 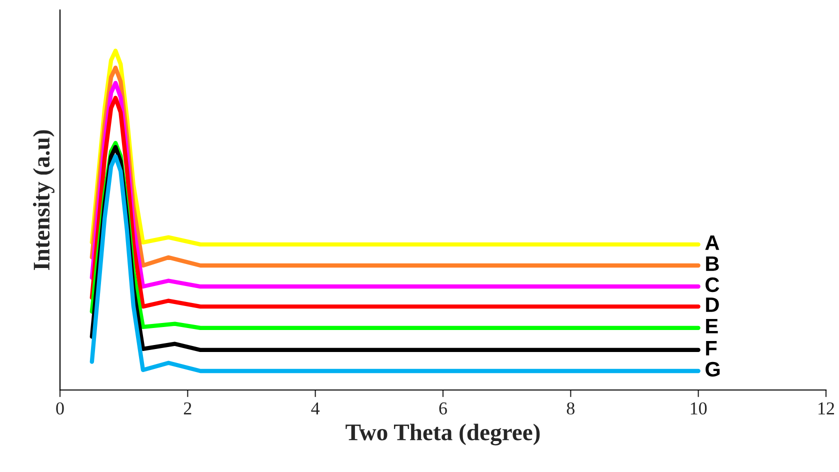 I want to click on series-label: G, so click(x=713, y=369).